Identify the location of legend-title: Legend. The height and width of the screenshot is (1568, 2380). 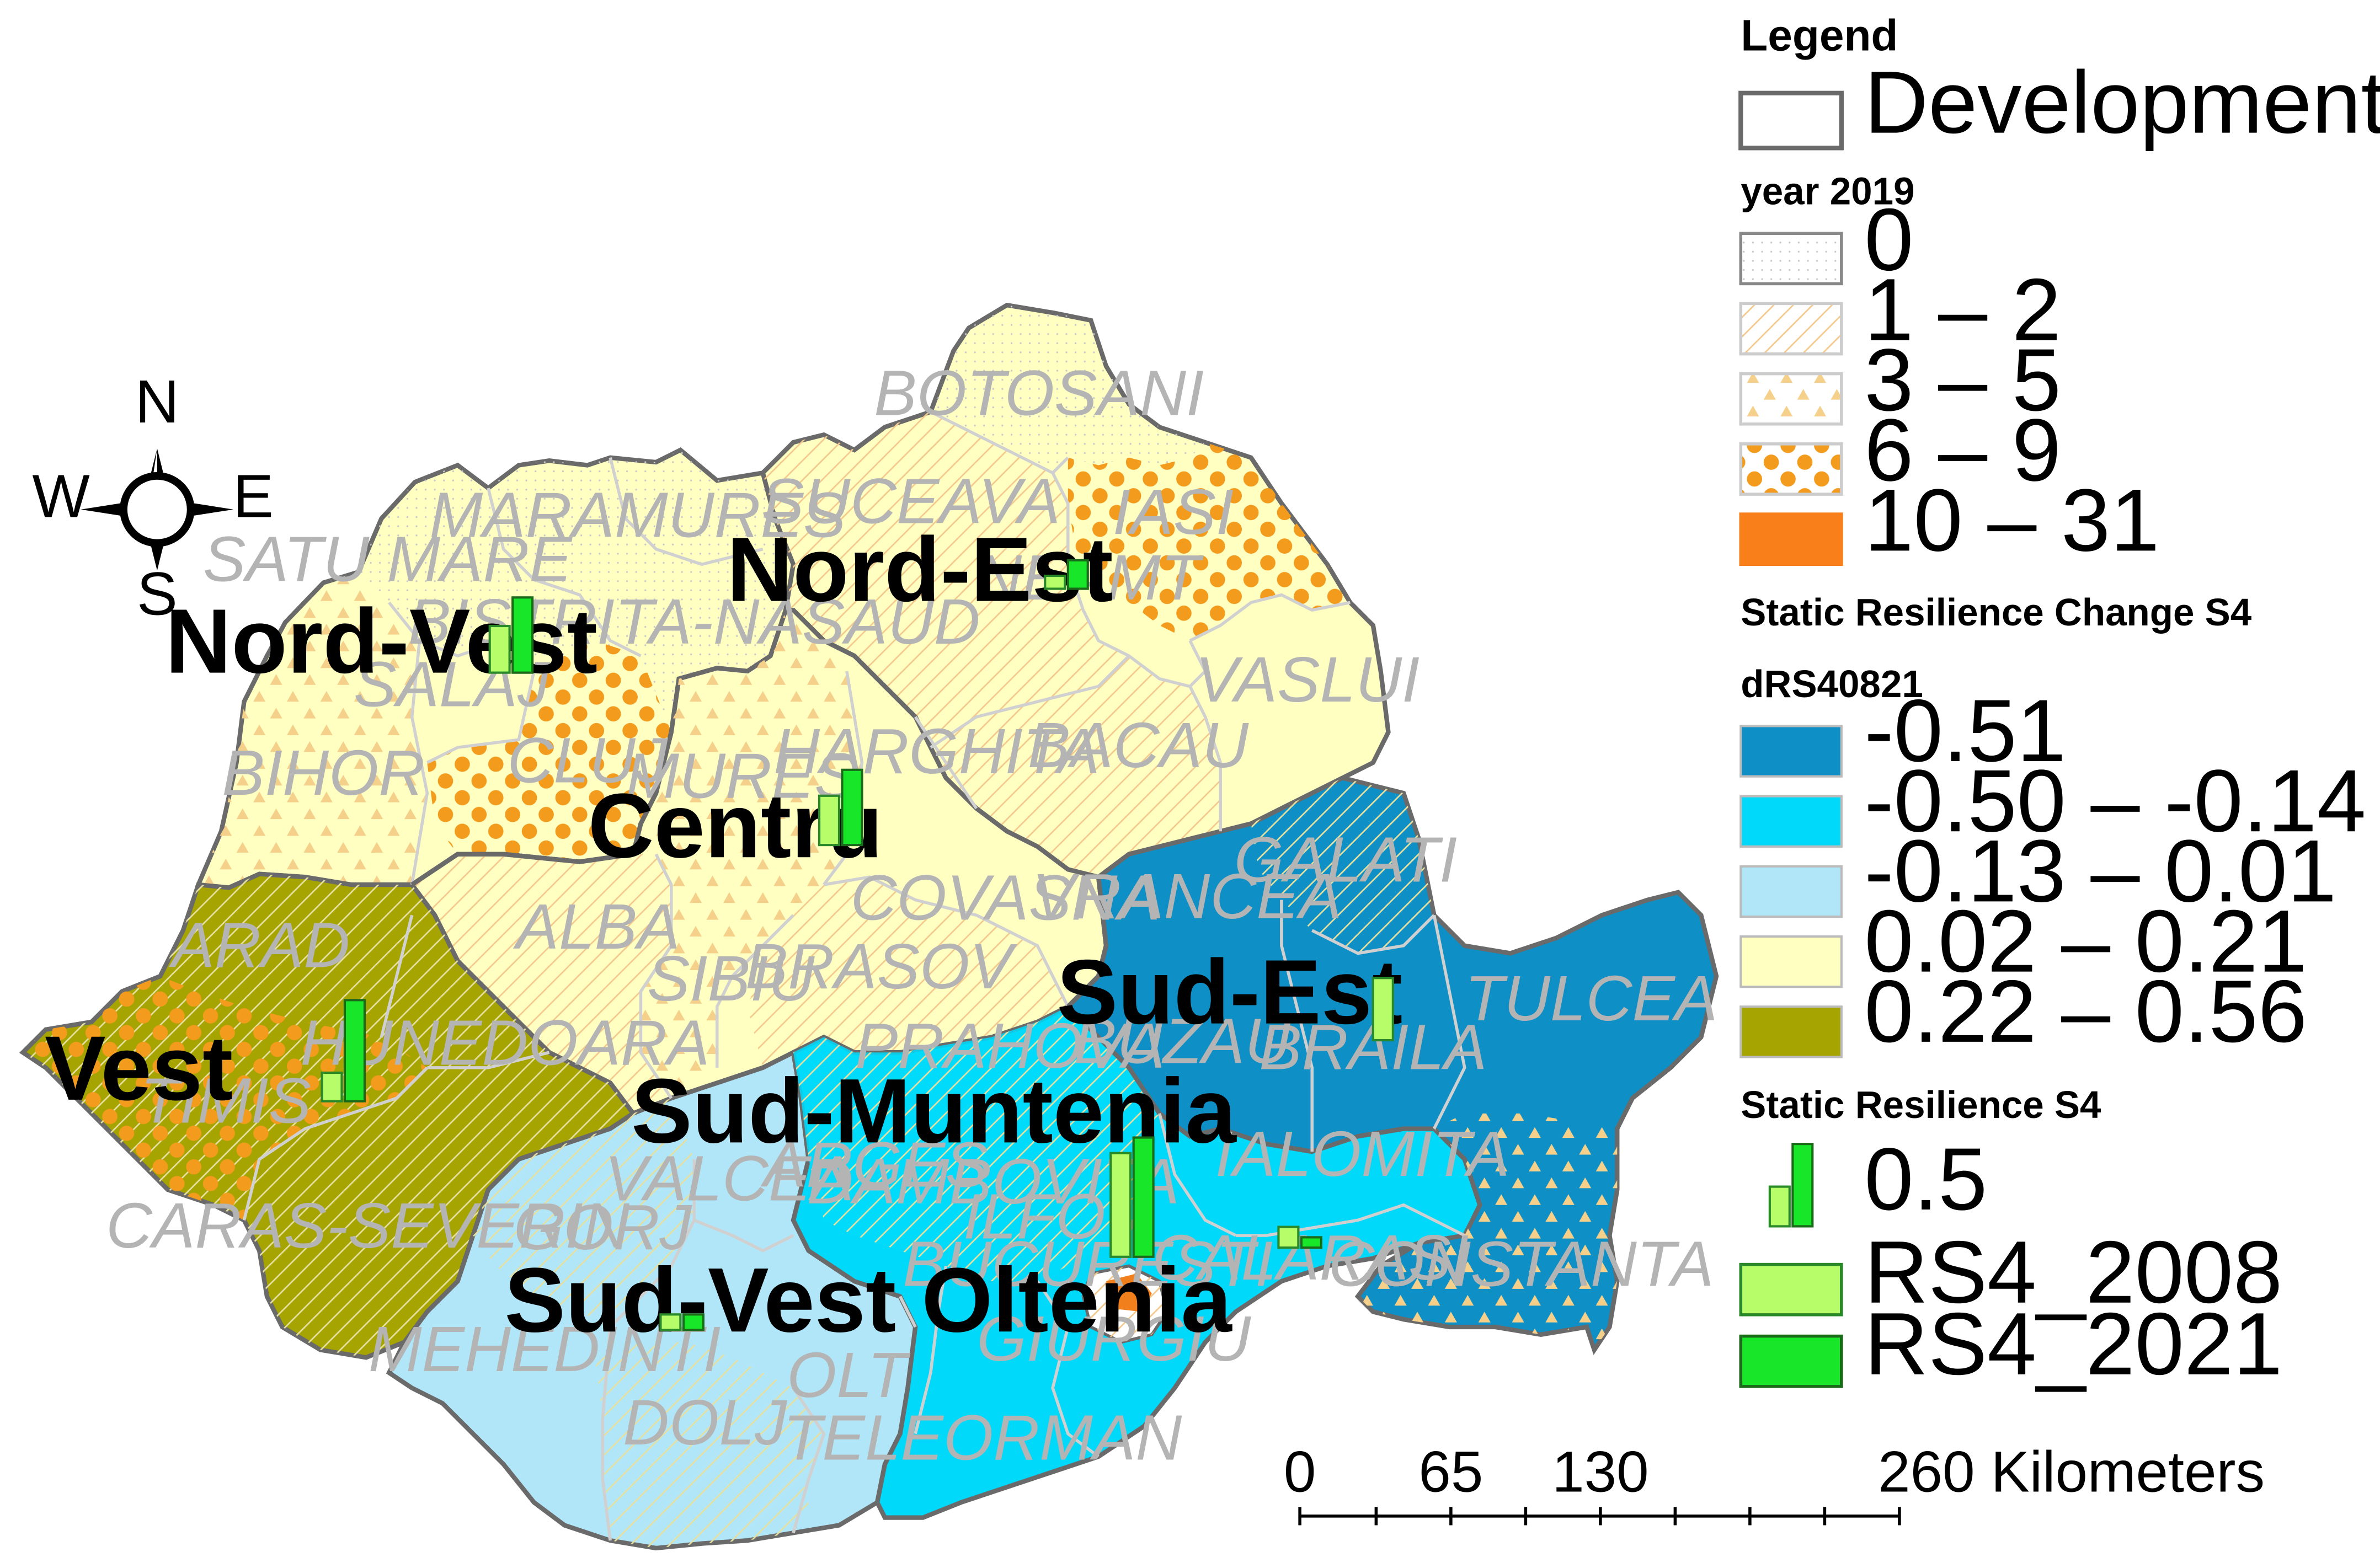
(1819, 35).